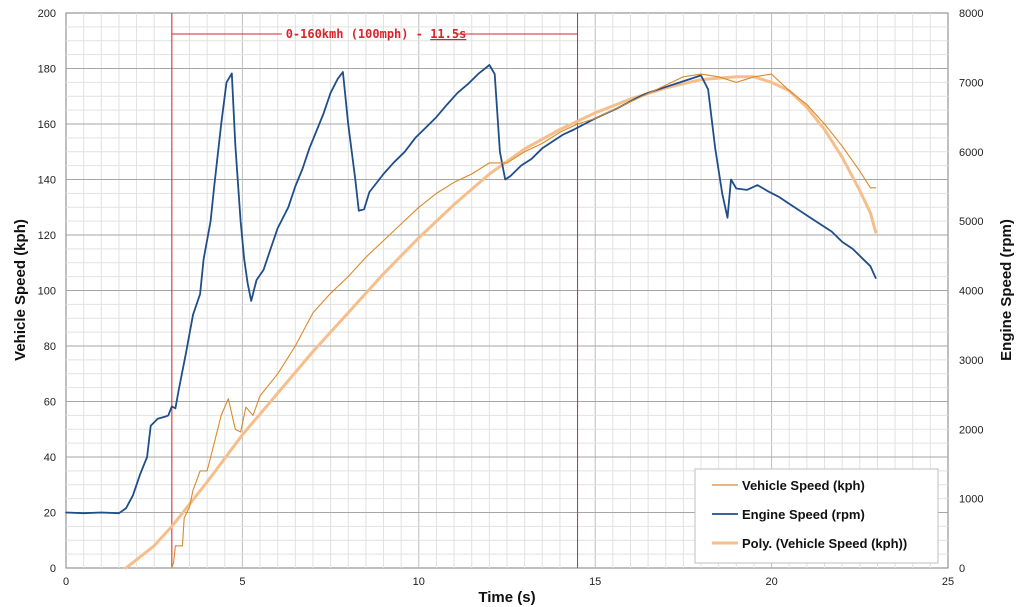 Image resolution: width=1023 pixels, height=607 pixels. I want to click on y-tick-label: 20, so click(50, 514).